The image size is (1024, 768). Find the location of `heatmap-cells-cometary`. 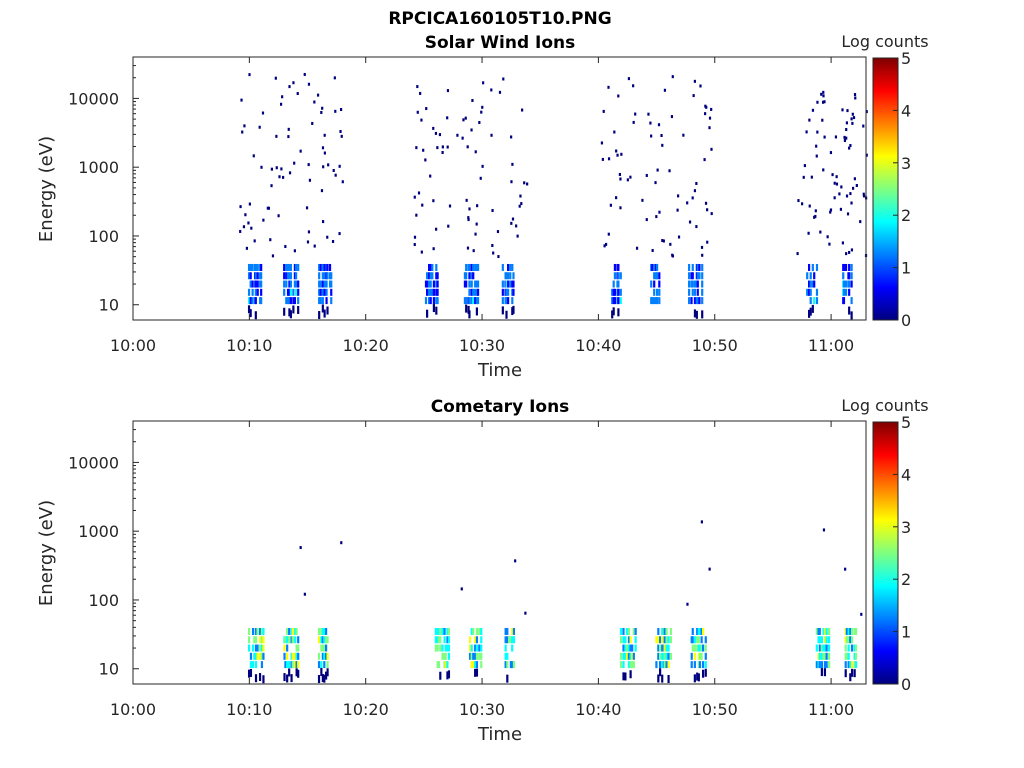

heatmap-cells-cometary is located at coordinates (555, 602).